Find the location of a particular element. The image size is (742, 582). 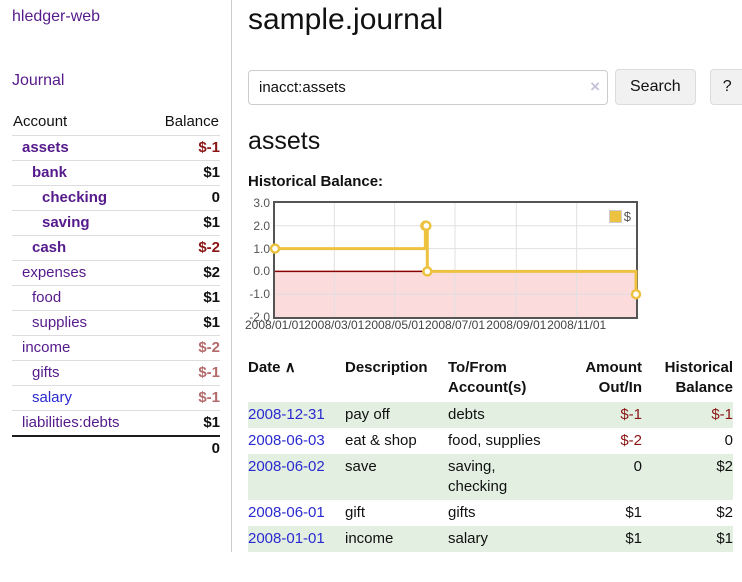

transaction-description: gift is located at coordinates (355, 512).